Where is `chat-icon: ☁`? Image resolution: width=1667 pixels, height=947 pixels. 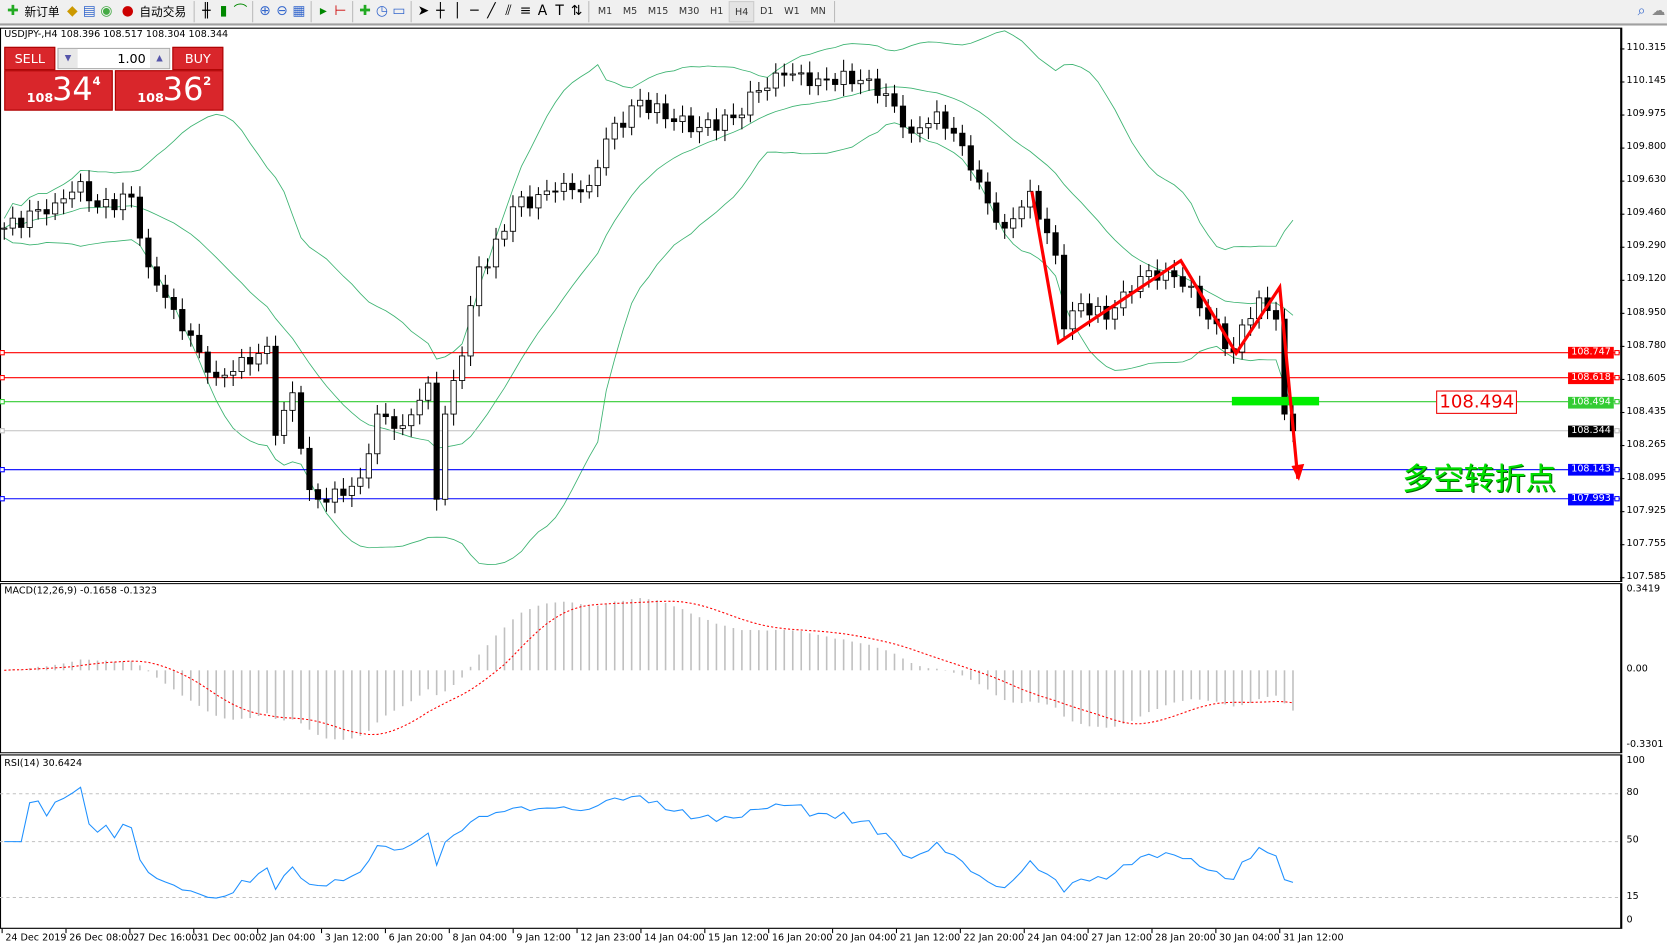
chat-icon: ☁ is located at coordinates (1658, 11).